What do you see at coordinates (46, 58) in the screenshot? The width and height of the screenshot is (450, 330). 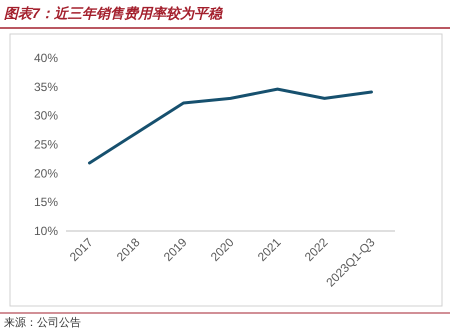 I see `y-tick-label: 40%` at bounding box center [46, 58].